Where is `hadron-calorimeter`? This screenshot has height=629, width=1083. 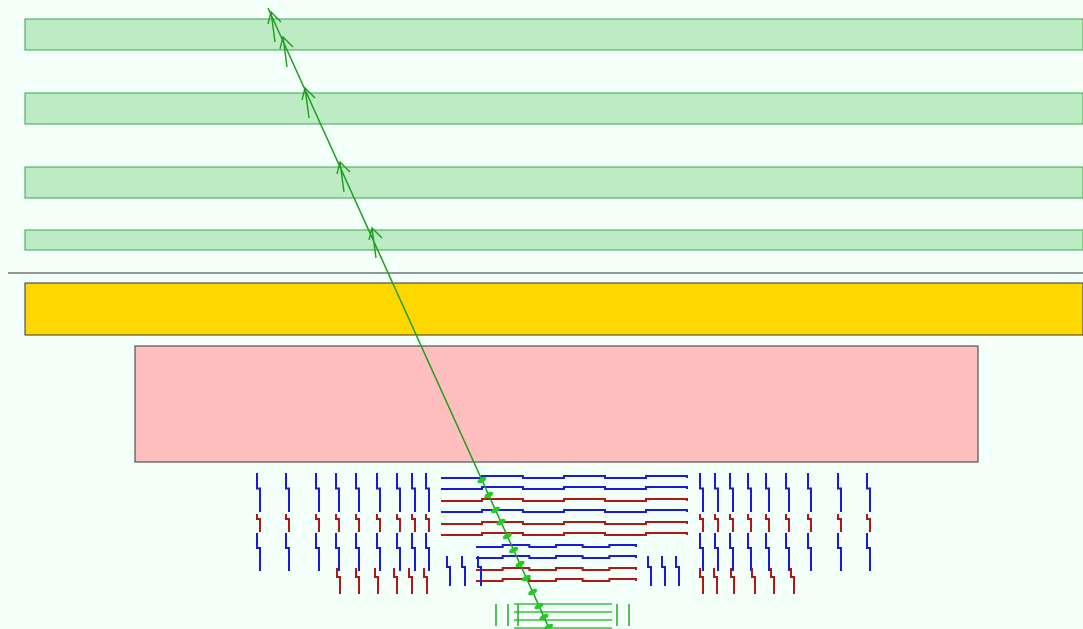
hadron-calorimeter is located at coordinates (556, 404).